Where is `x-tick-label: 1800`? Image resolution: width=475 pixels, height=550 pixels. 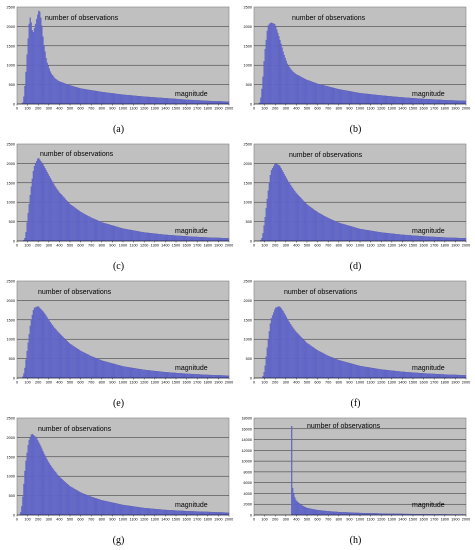 x-tick-label: 1800 is located at coordinates (208, 246).